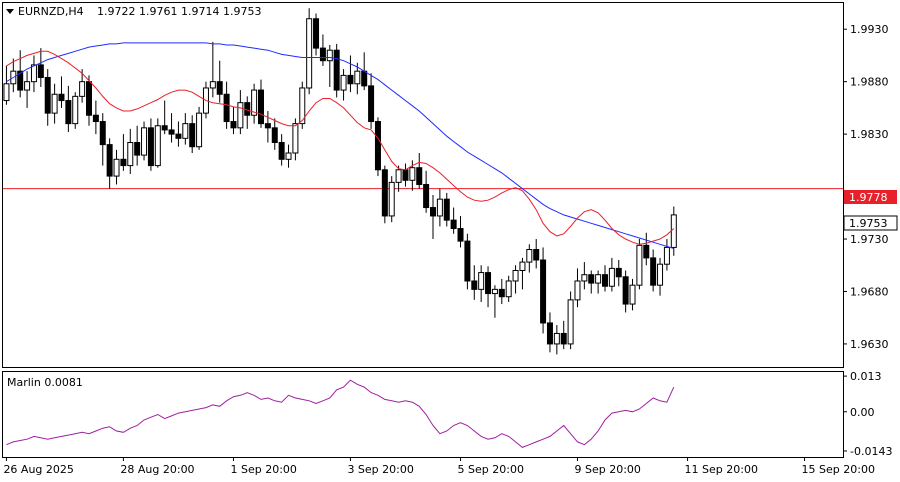  Describe the element at coordinates (869, 239) in the screenshot. I see `price-tick-label: 1.9730` at that location.